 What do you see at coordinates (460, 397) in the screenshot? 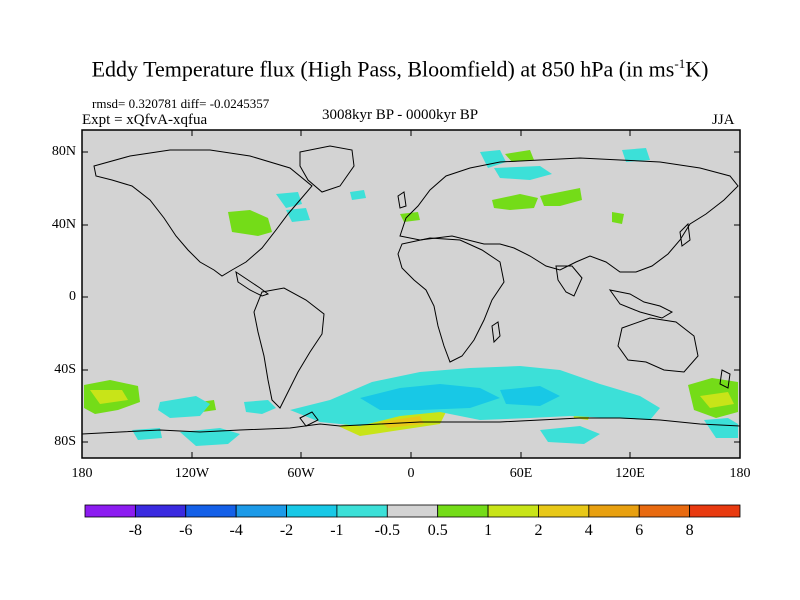
I see `strong-negative-anomaly-patches` at bounding box center [460, 397].